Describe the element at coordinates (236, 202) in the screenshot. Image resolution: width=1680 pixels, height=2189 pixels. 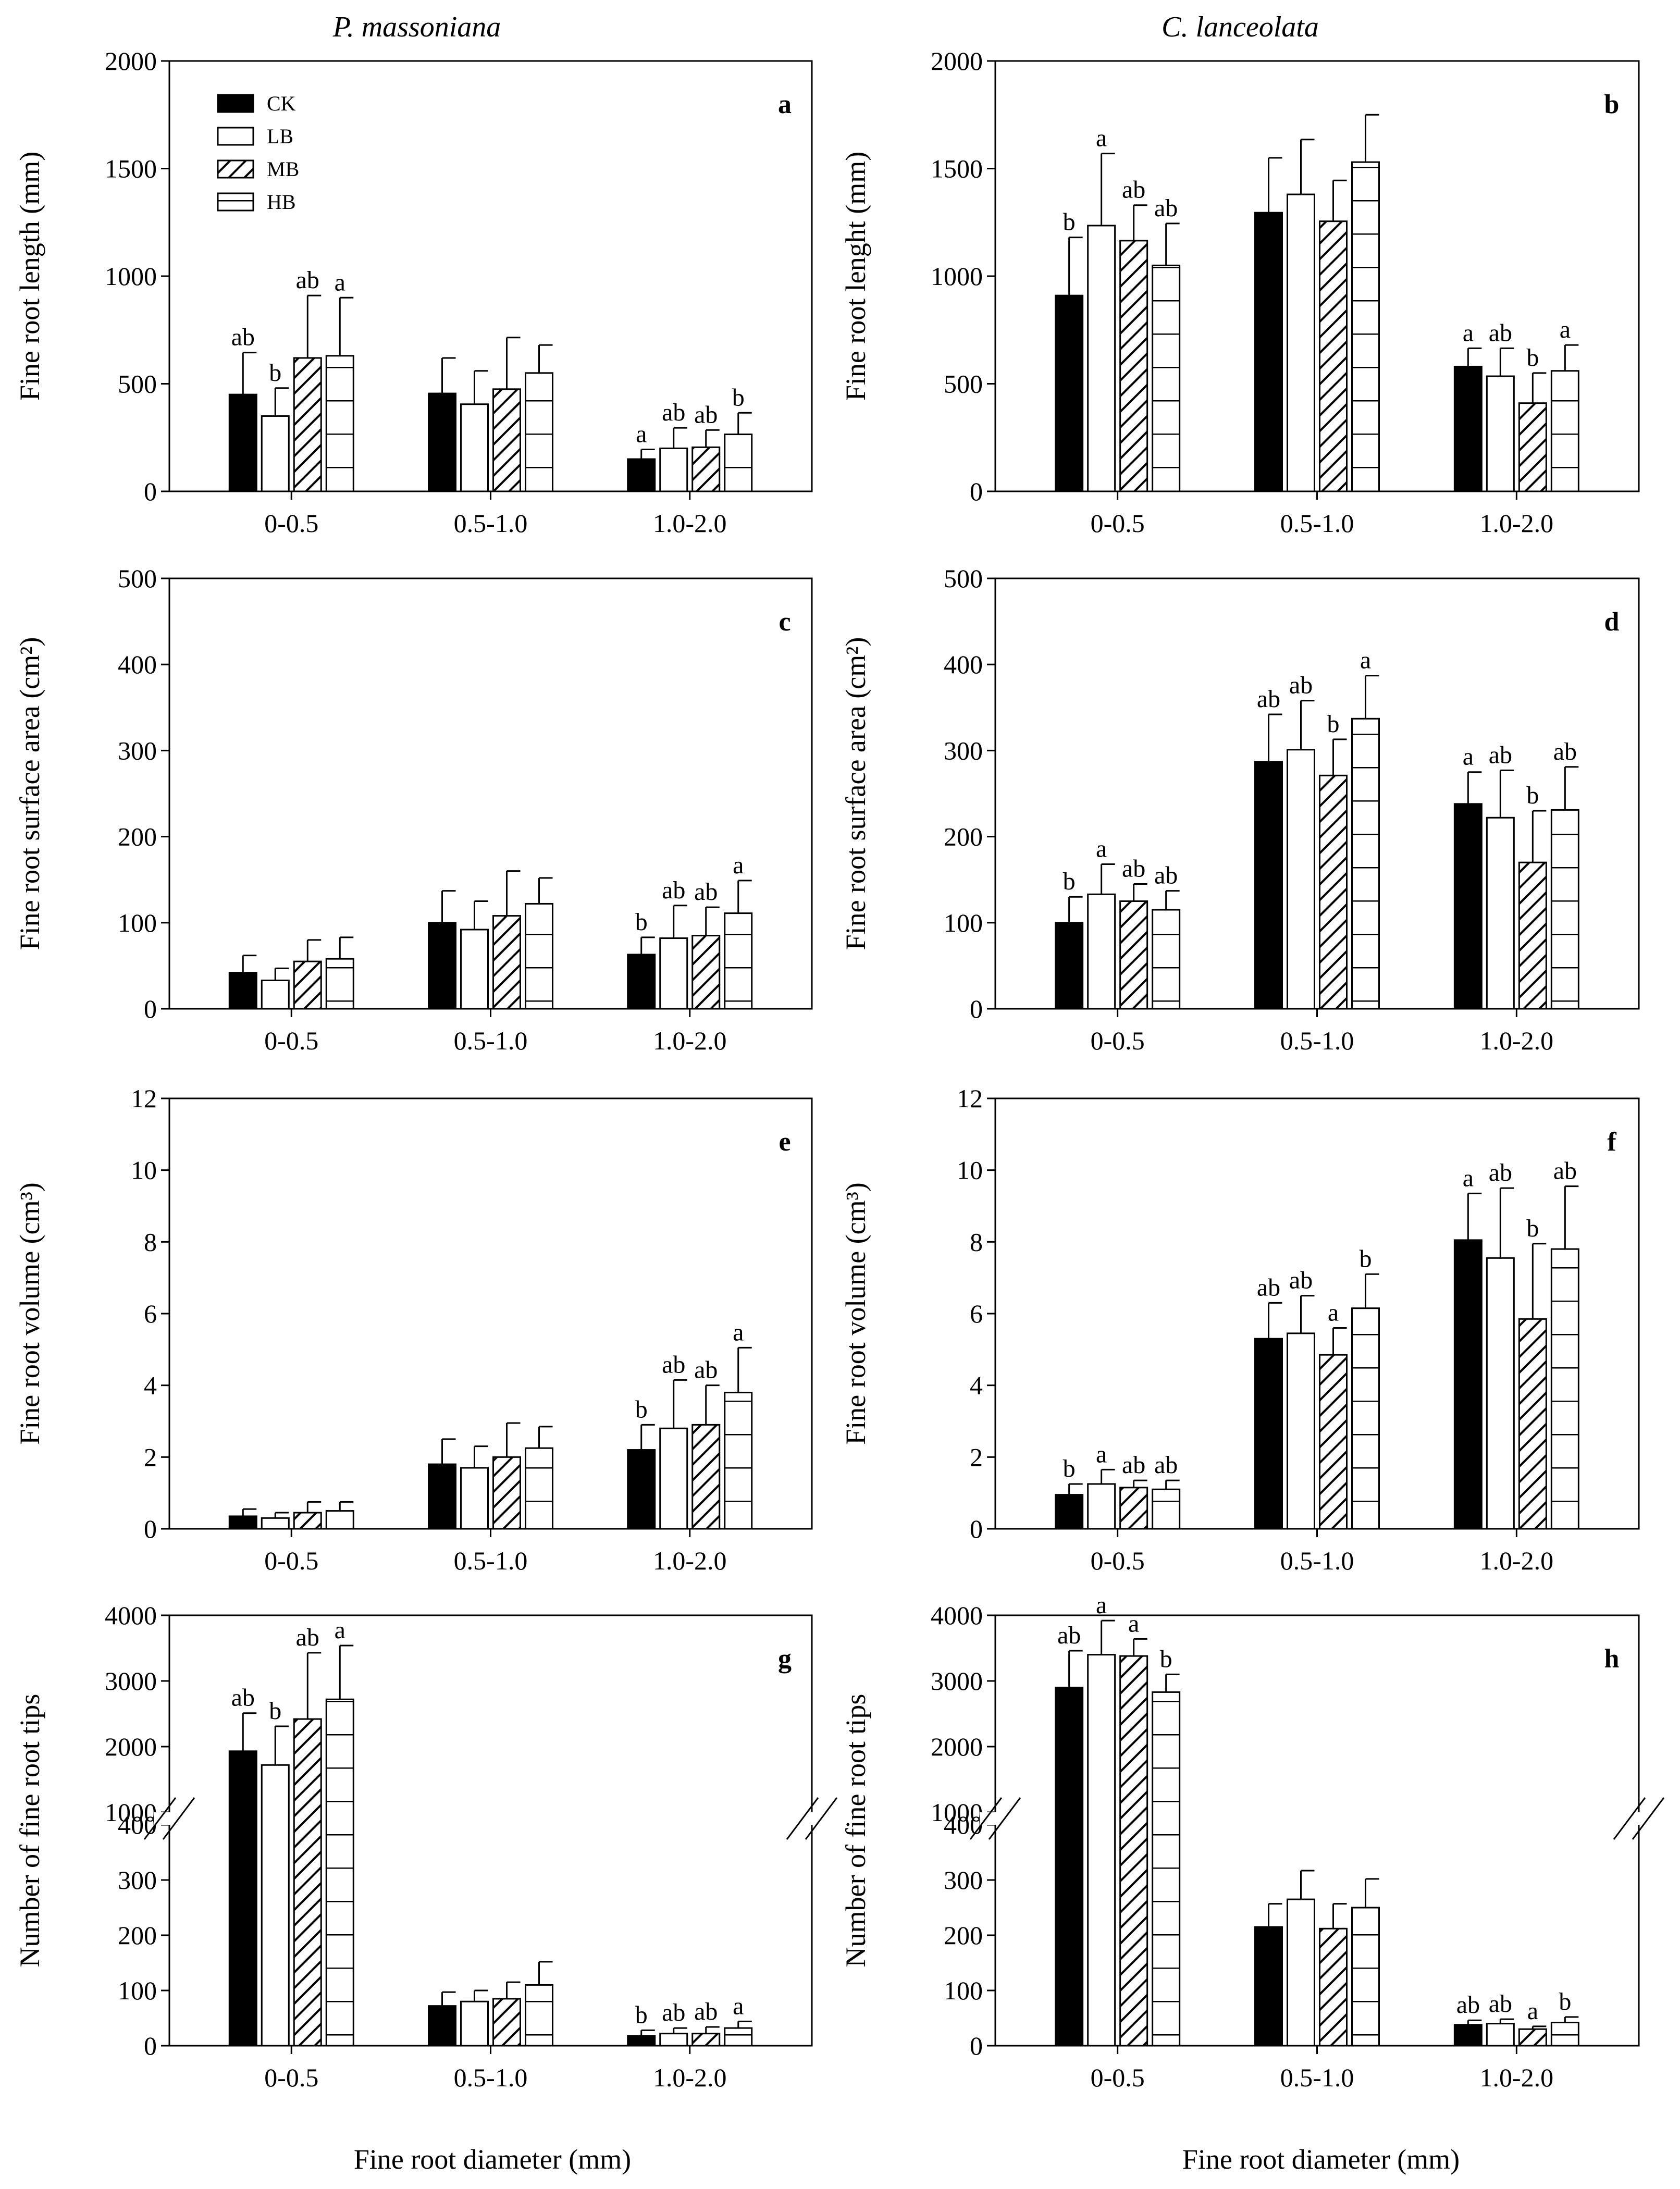
I see `legend-swatch-hb` at that location.